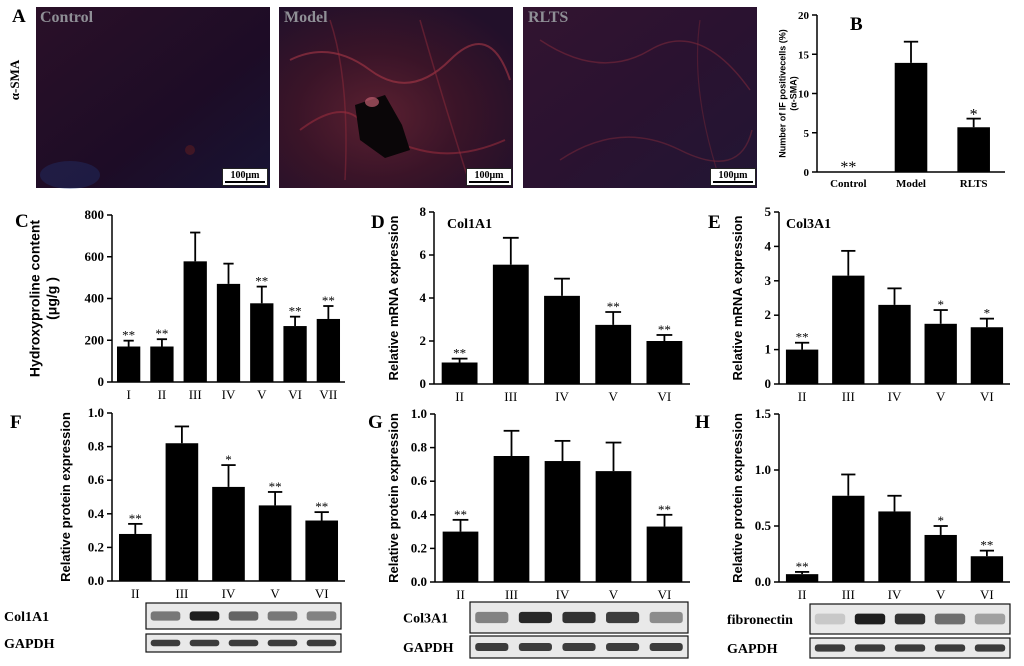 The width and height of the screenshot is (1024, 666). What do you see at coordinates (423, 254) in the screenshot?
I see `y-tick-label: 6` at bounding box center [423, 254].